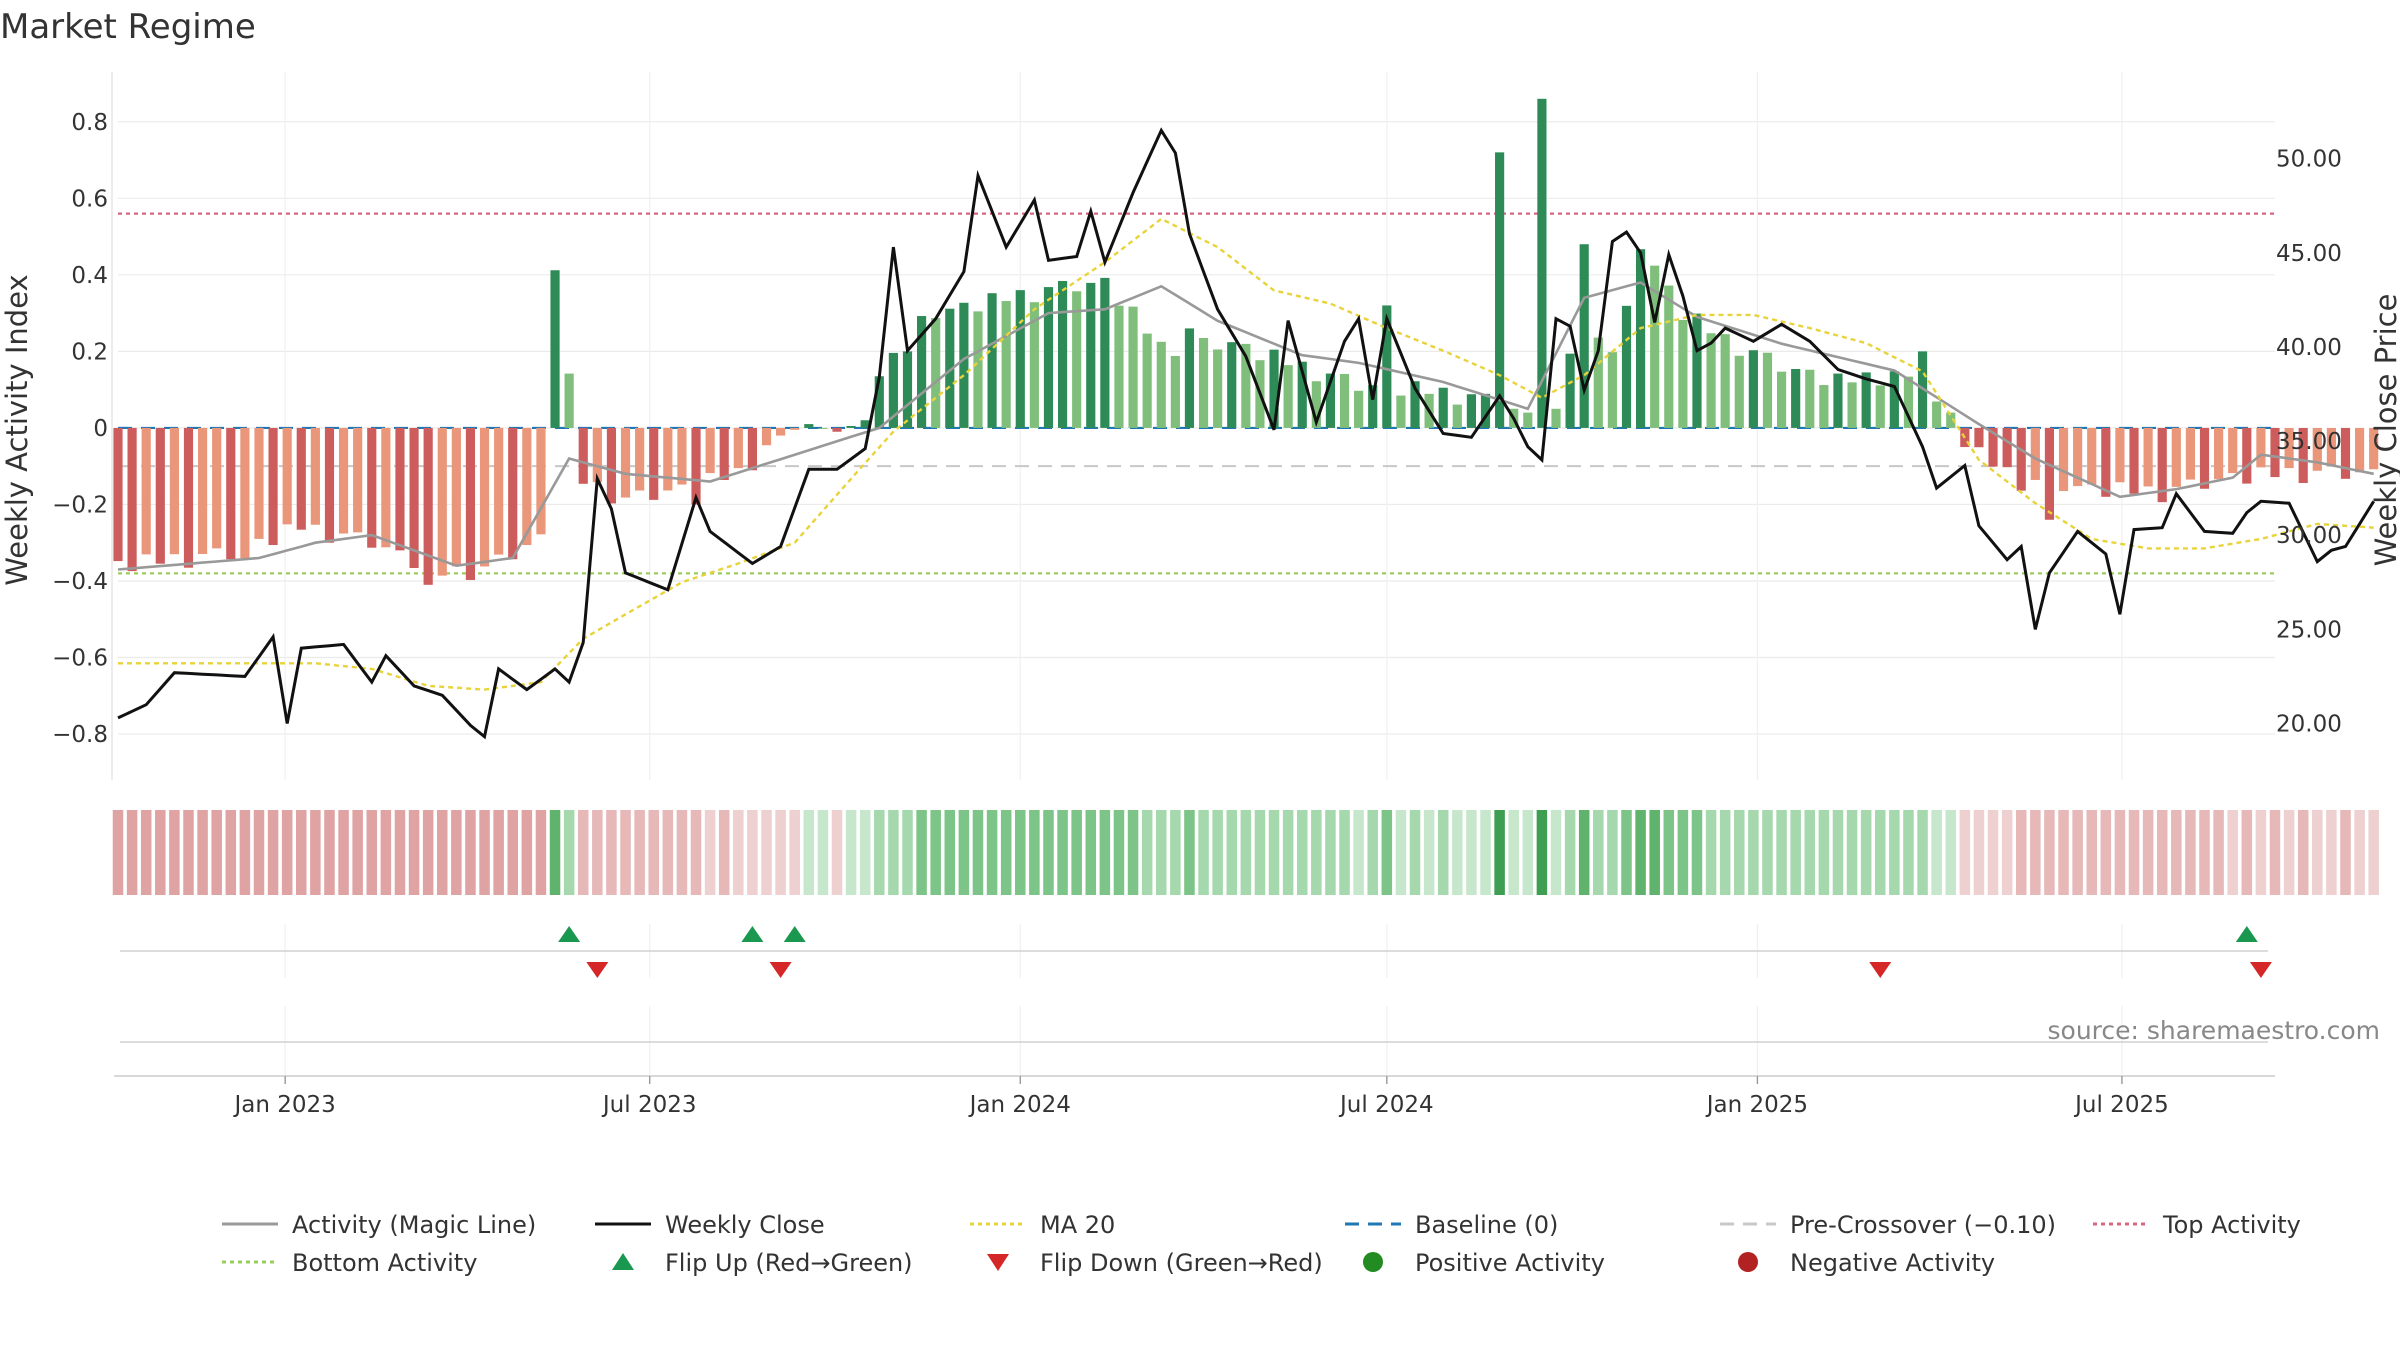 The width and height of the screenshot is (2400, 1350). I want to click on y-left-tick-label: 0.6, so click(89, 199).